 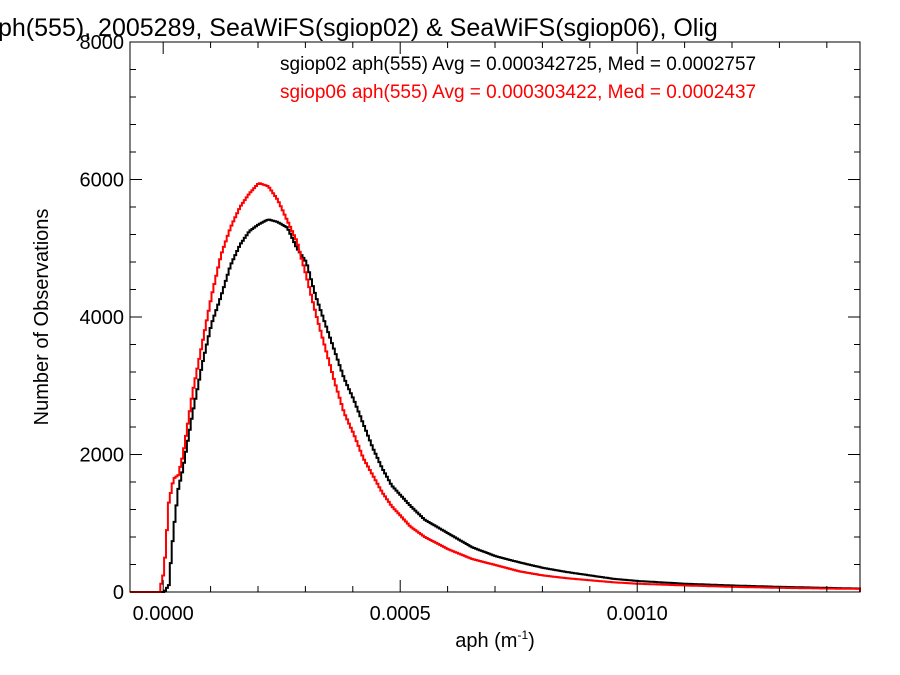 I want to click on y-tick-label: 8000, so click(x=102, y=43).